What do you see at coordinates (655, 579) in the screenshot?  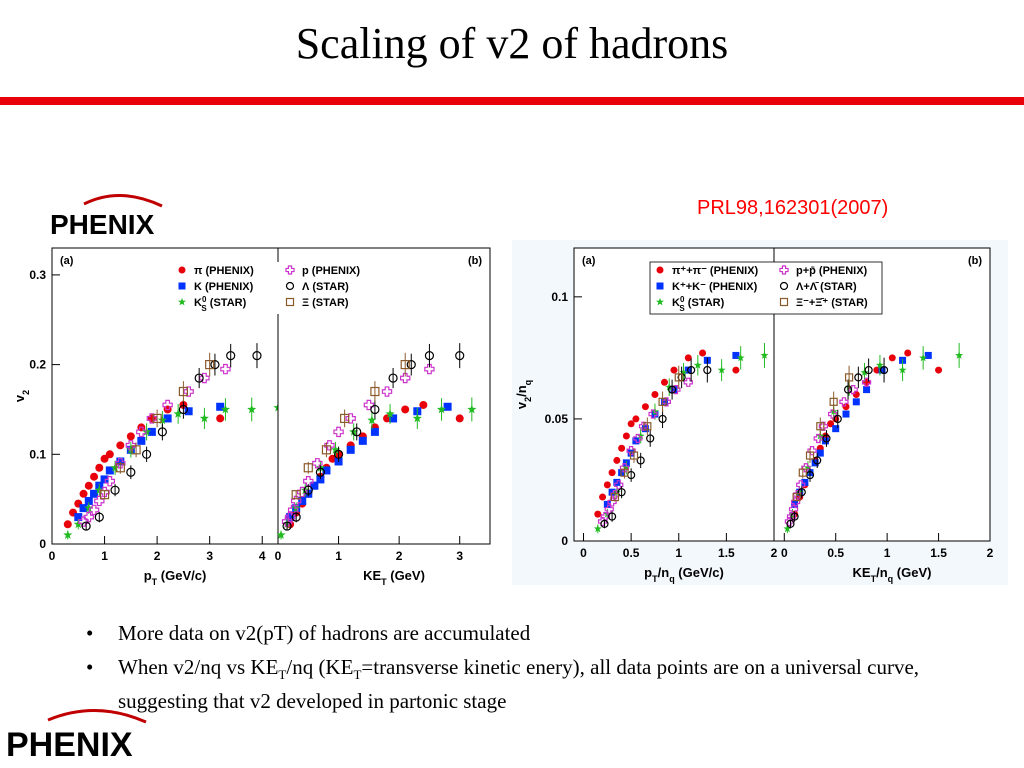 I see `x-axis-label-script: T` at bounding box center [655, 579].